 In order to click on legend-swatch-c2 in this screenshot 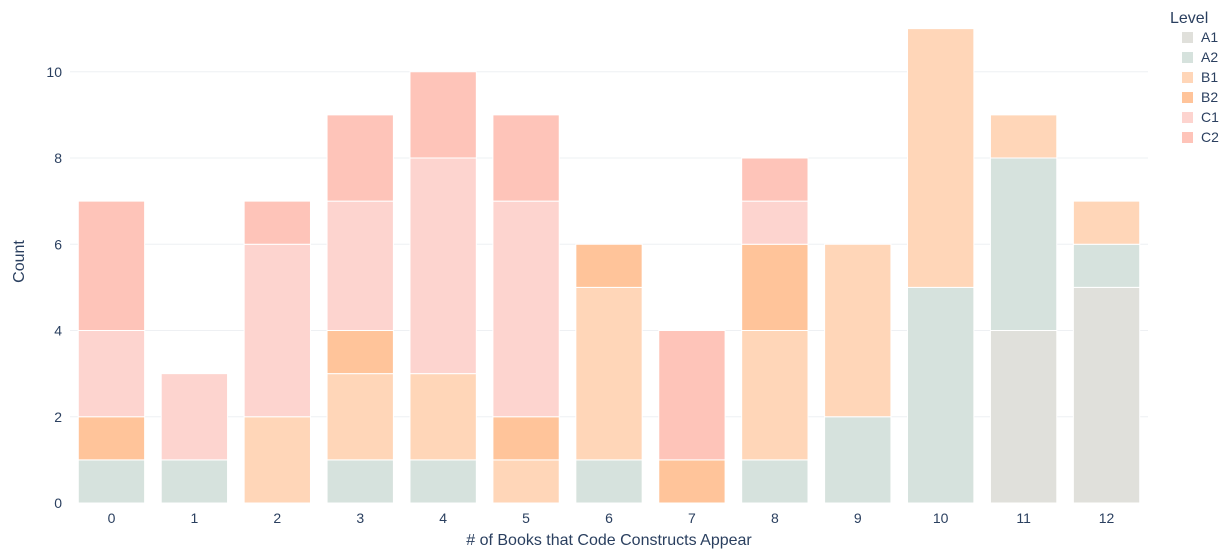, I will do `click(1187, 137)`.